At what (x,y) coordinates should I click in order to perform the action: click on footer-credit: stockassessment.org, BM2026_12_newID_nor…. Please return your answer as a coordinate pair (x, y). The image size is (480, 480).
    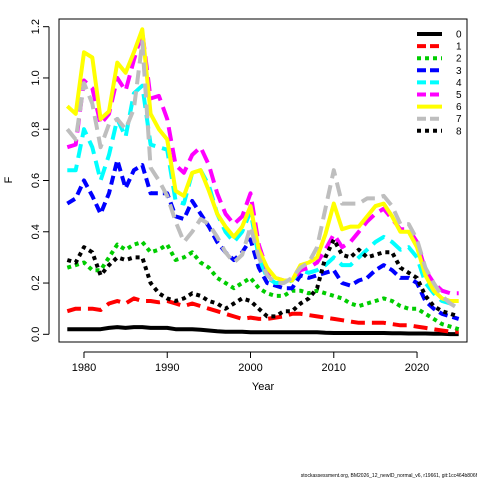
    Looking at the image, I should click on (389, 476).